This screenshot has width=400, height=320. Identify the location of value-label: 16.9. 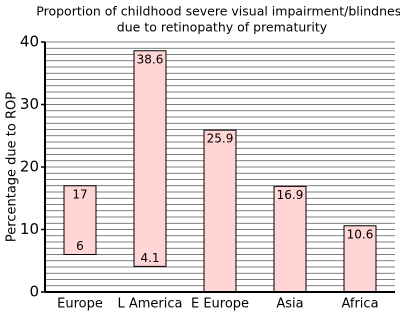
(290, 195).